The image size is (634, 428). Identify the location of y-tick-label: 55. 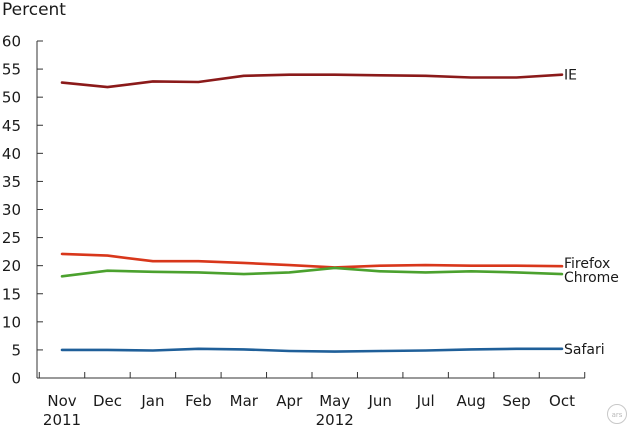
(11, 70).